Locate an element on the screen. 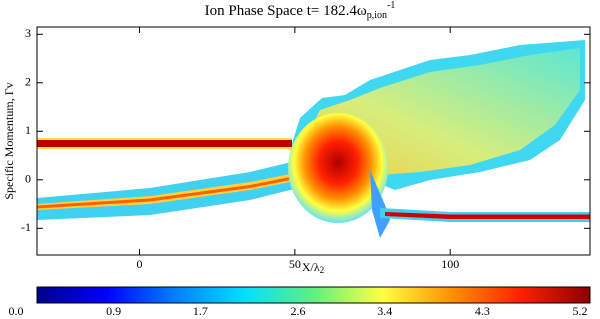  x-label-main: X/λ is located at coordinates (311, 267).